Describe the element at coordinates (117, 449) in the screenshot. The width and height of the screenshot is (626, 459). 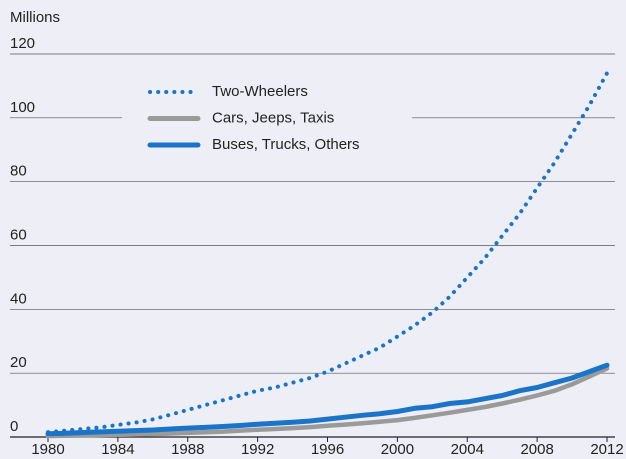
I see `x-tick-label: 1984` at that location.